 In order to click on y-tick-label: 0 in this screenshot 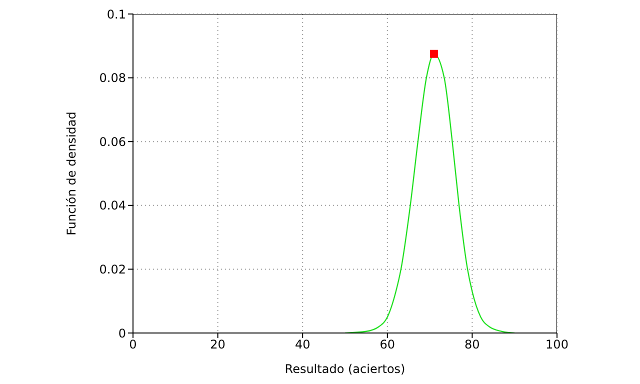, I will do `click(122, 333)`.